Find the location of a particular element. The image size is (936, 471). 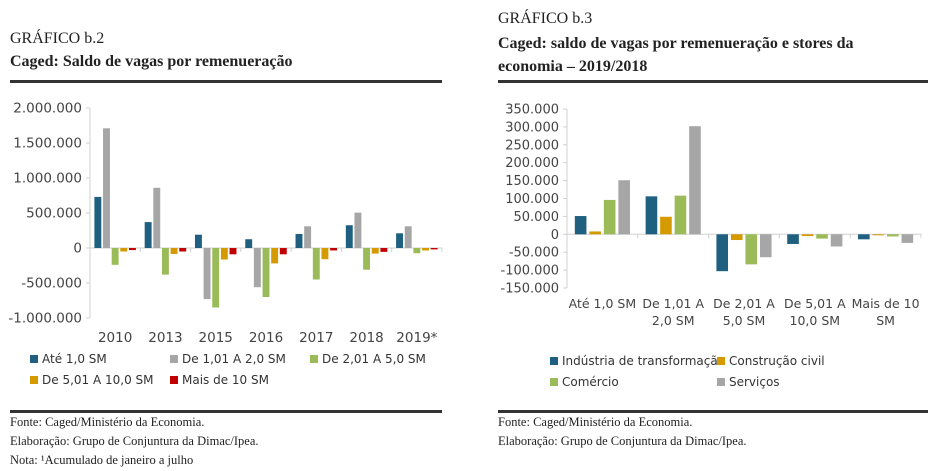

y-tick-label: 2.000.000 is located at coordinates (47, 109).